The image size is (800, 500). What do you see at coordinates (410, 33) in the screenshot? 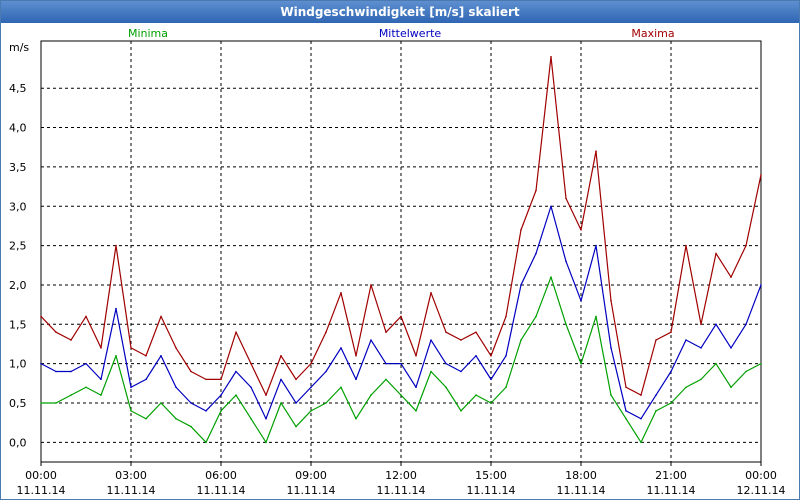
I see `legend-entry-mittelwerte: Mittelwerte` at bounding box center [410, 33].